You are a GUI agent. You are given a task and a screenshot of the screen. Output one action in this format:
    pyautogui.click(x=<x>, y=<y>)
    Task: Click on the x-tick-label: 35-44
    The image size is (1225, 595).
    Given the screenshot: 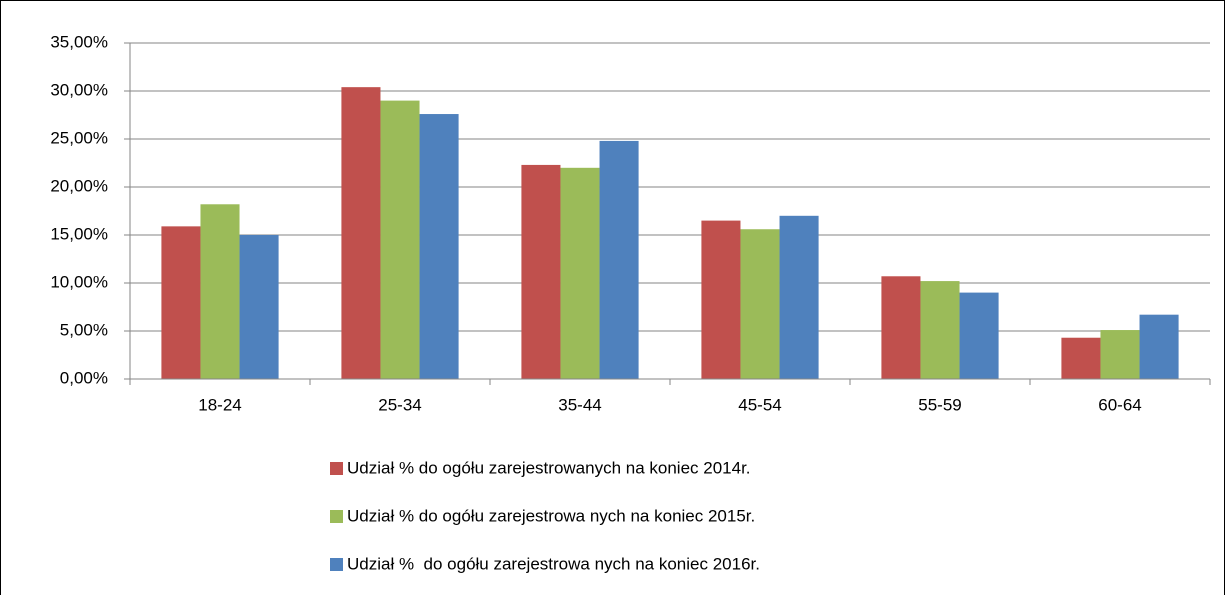 What is the action you would take?
    pyautogui.click(x=579, y=404)
    